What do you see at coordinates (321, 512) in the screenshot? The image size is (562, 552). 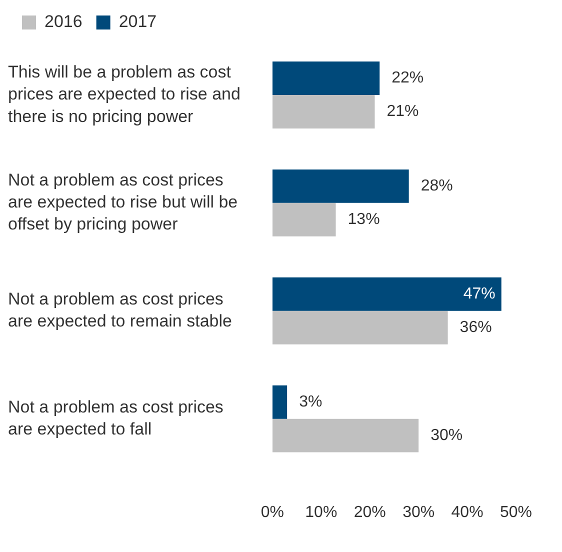 I see `x-tick-label: 10%` at bounding box center [321, 512].